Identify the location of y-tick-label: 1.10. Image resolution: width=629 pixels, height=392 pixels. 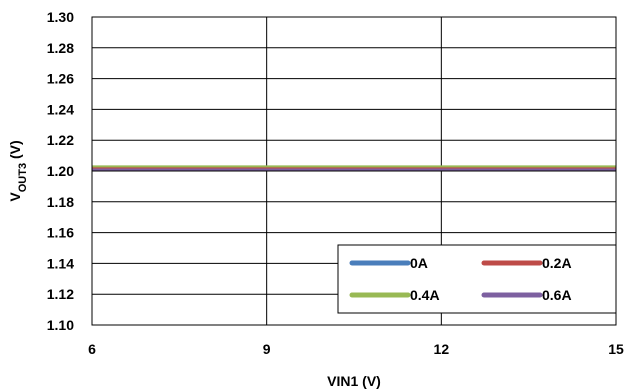
(60, 325).